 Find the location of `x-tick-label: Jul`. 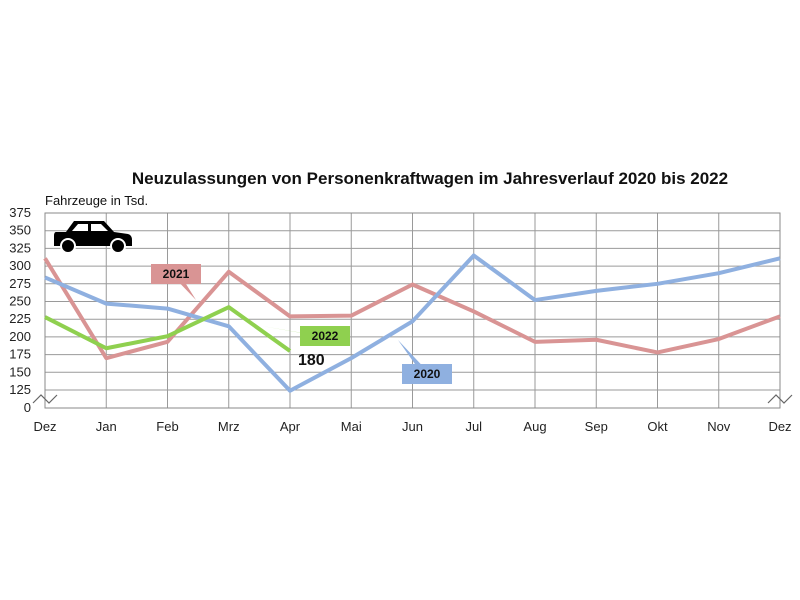

x-tick-label: Jul is located at coordinates (473, 426).